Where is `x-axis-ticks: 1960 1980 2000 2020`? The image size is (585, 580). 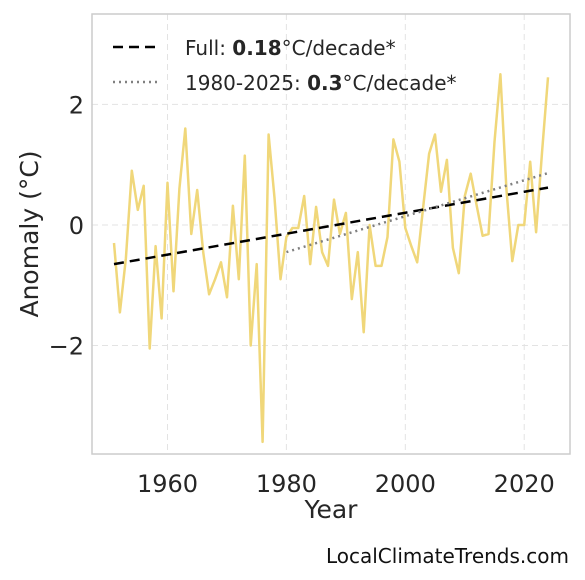 x-axis-ticks: 1960 1980 2000 2020 is located at coordinates (346, 484).